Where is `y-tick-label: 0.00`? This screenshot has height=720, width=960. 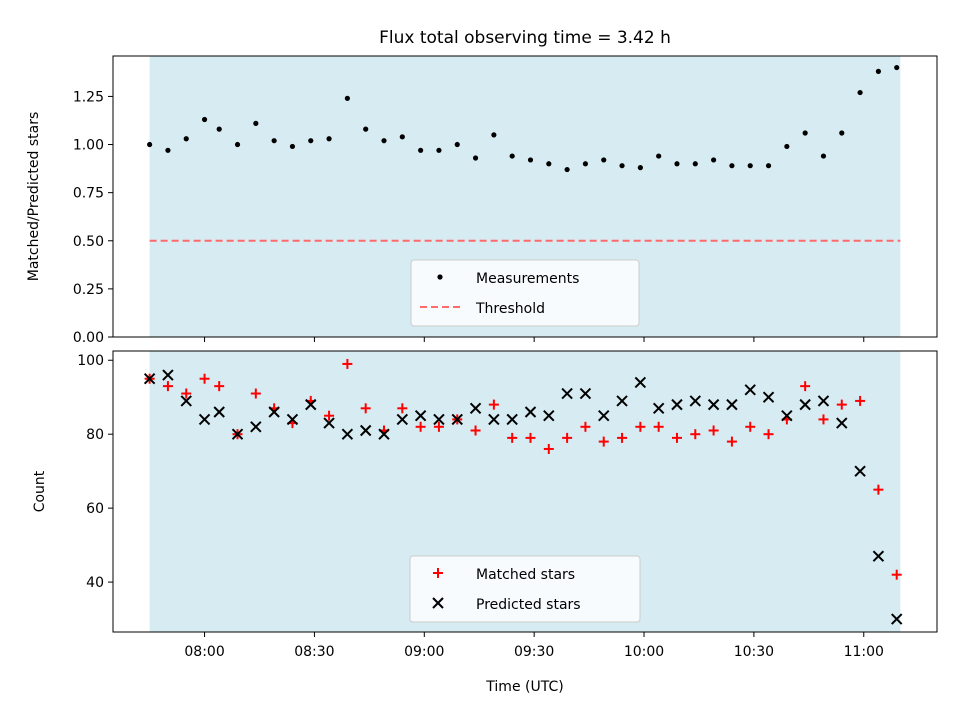
y-tick-label: 0.00 is located at coordinates (88, 338).